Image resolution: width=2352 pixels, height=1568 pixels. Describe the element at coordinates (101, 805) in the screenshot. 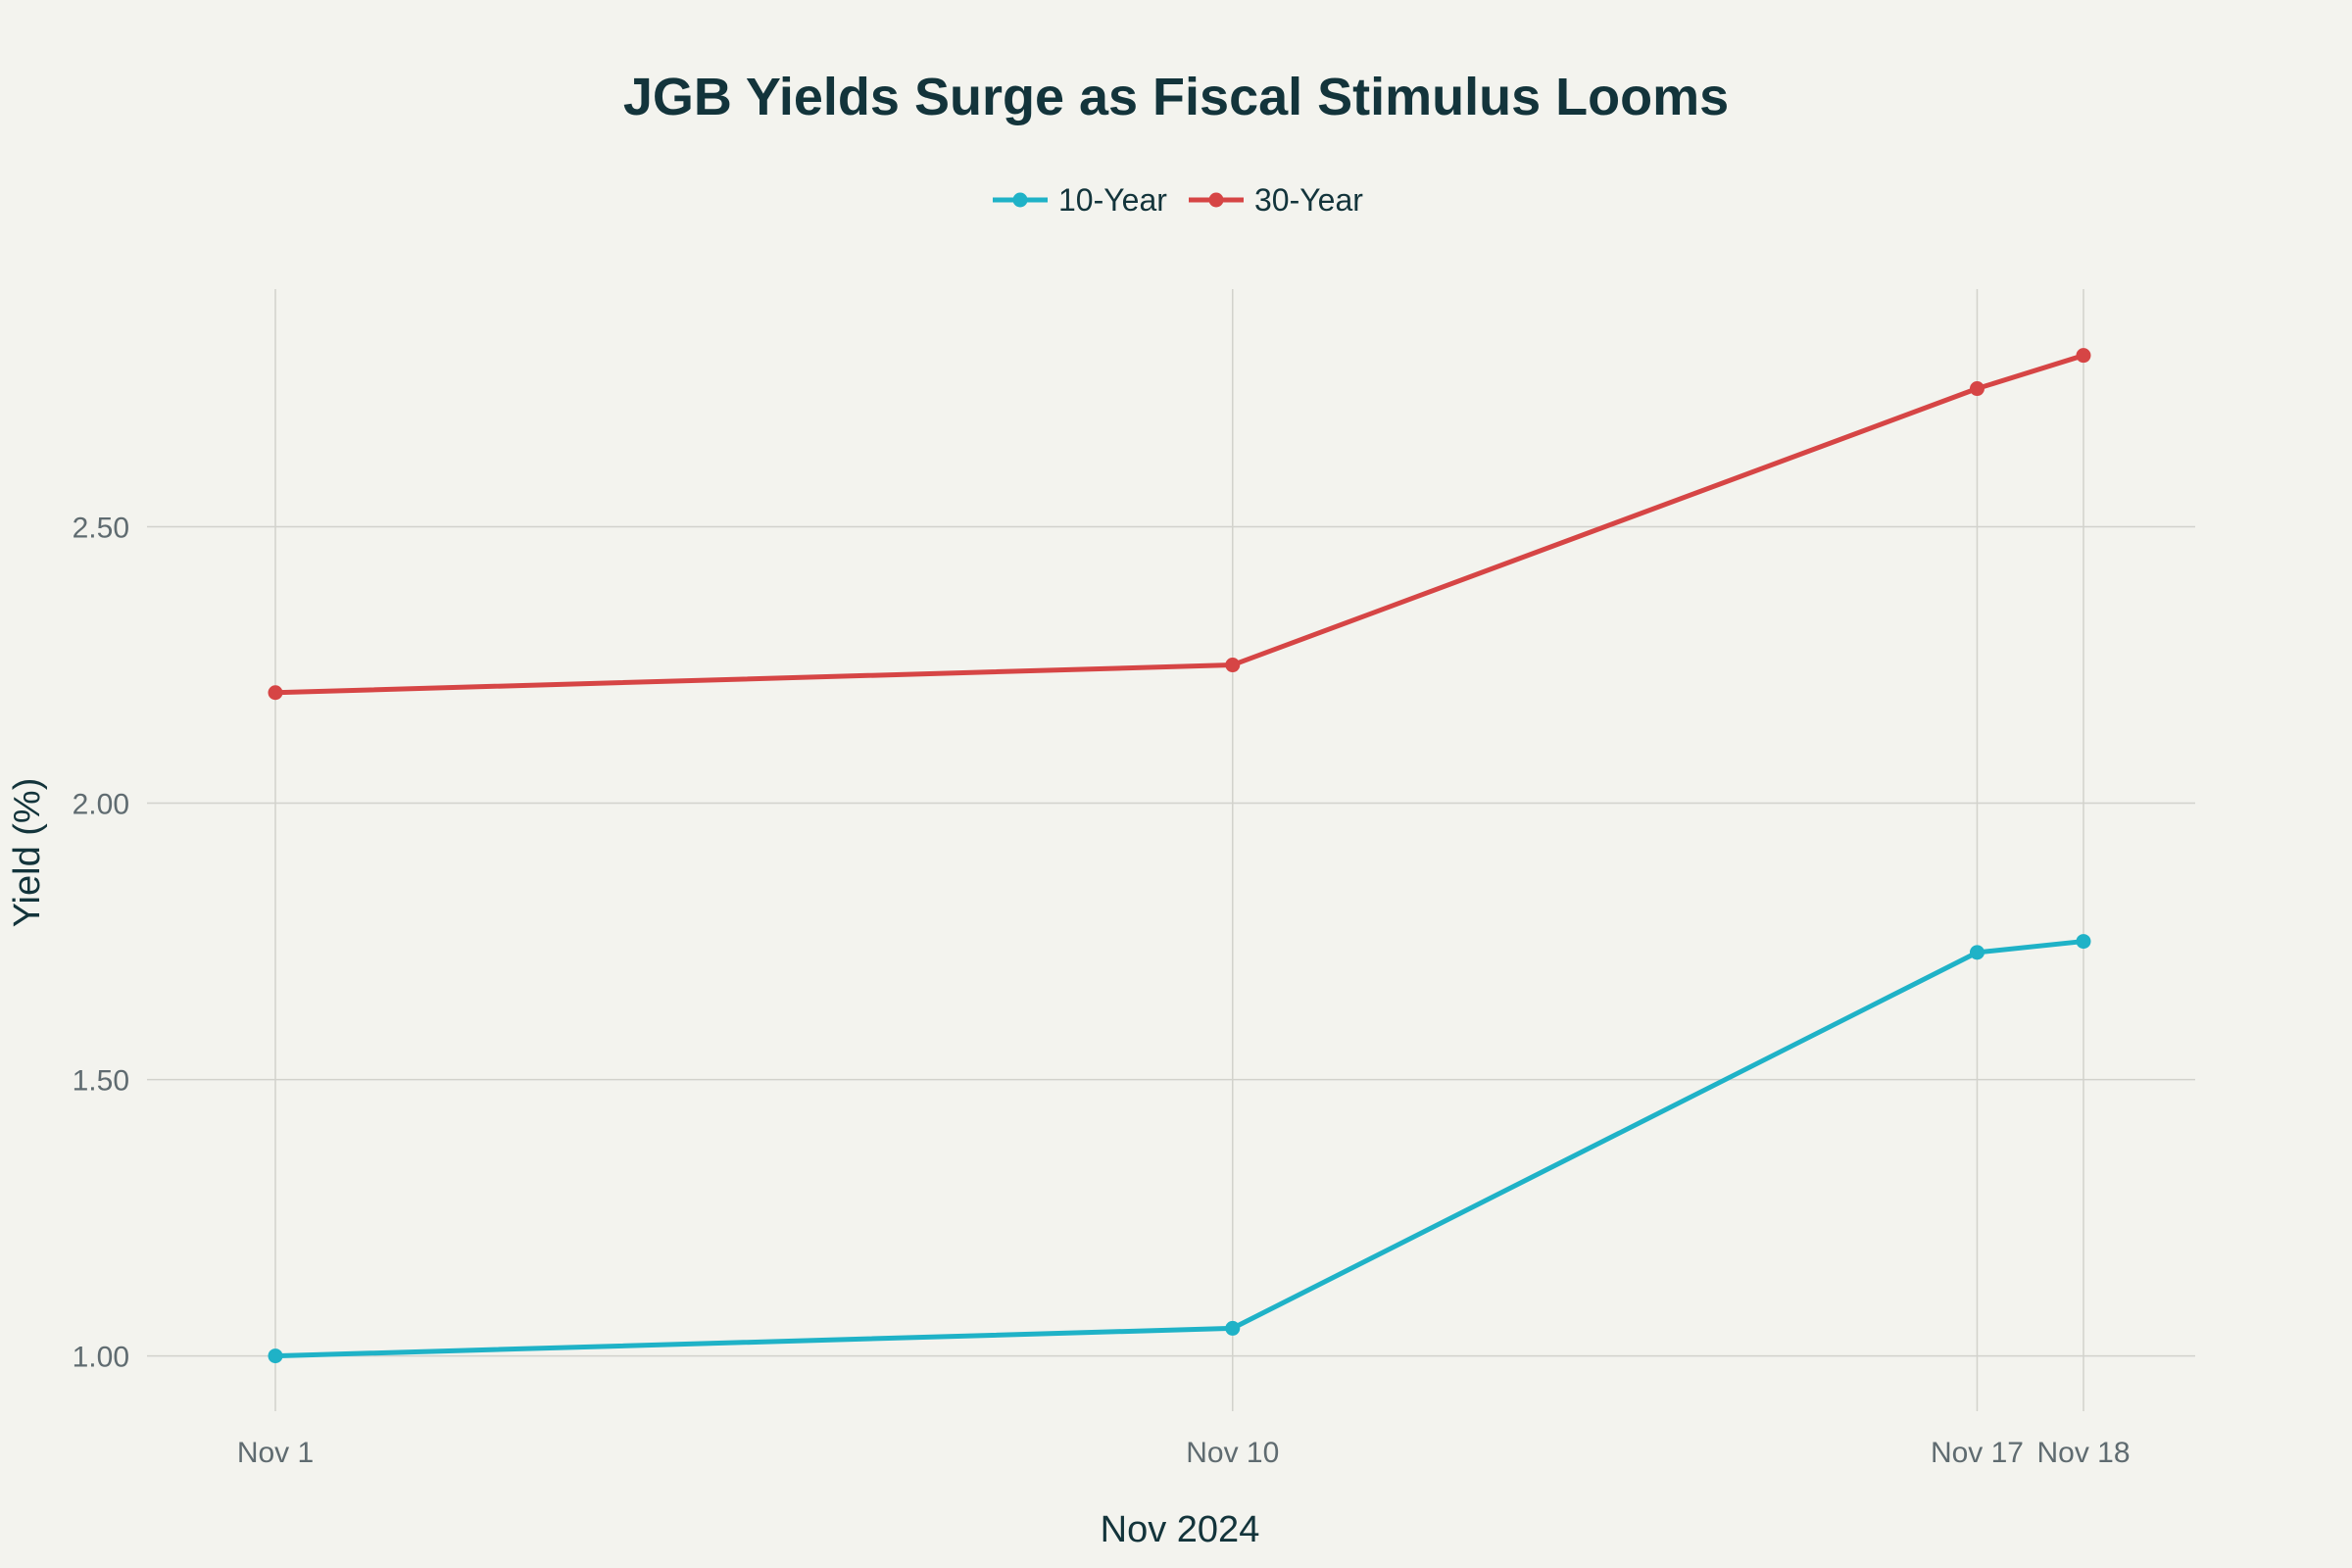

I see `y-tick-label: 2.00` at that location.